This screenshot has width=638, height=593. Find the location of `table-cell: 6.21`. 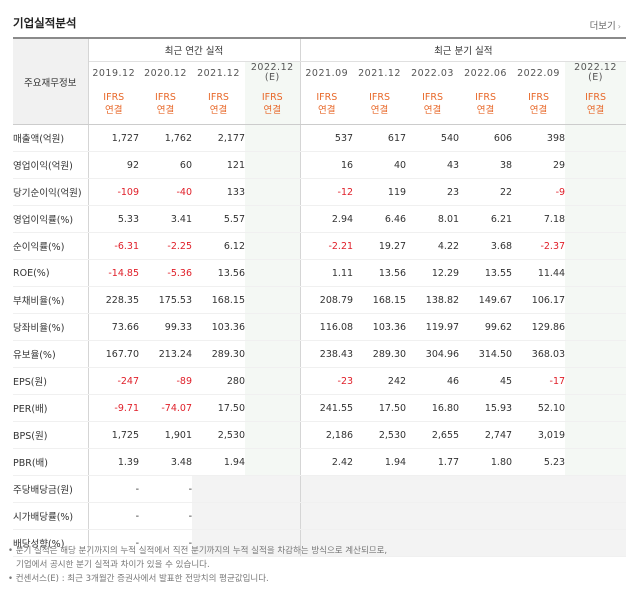

table-cell: 6.21 is located at coordinates (486, 219).